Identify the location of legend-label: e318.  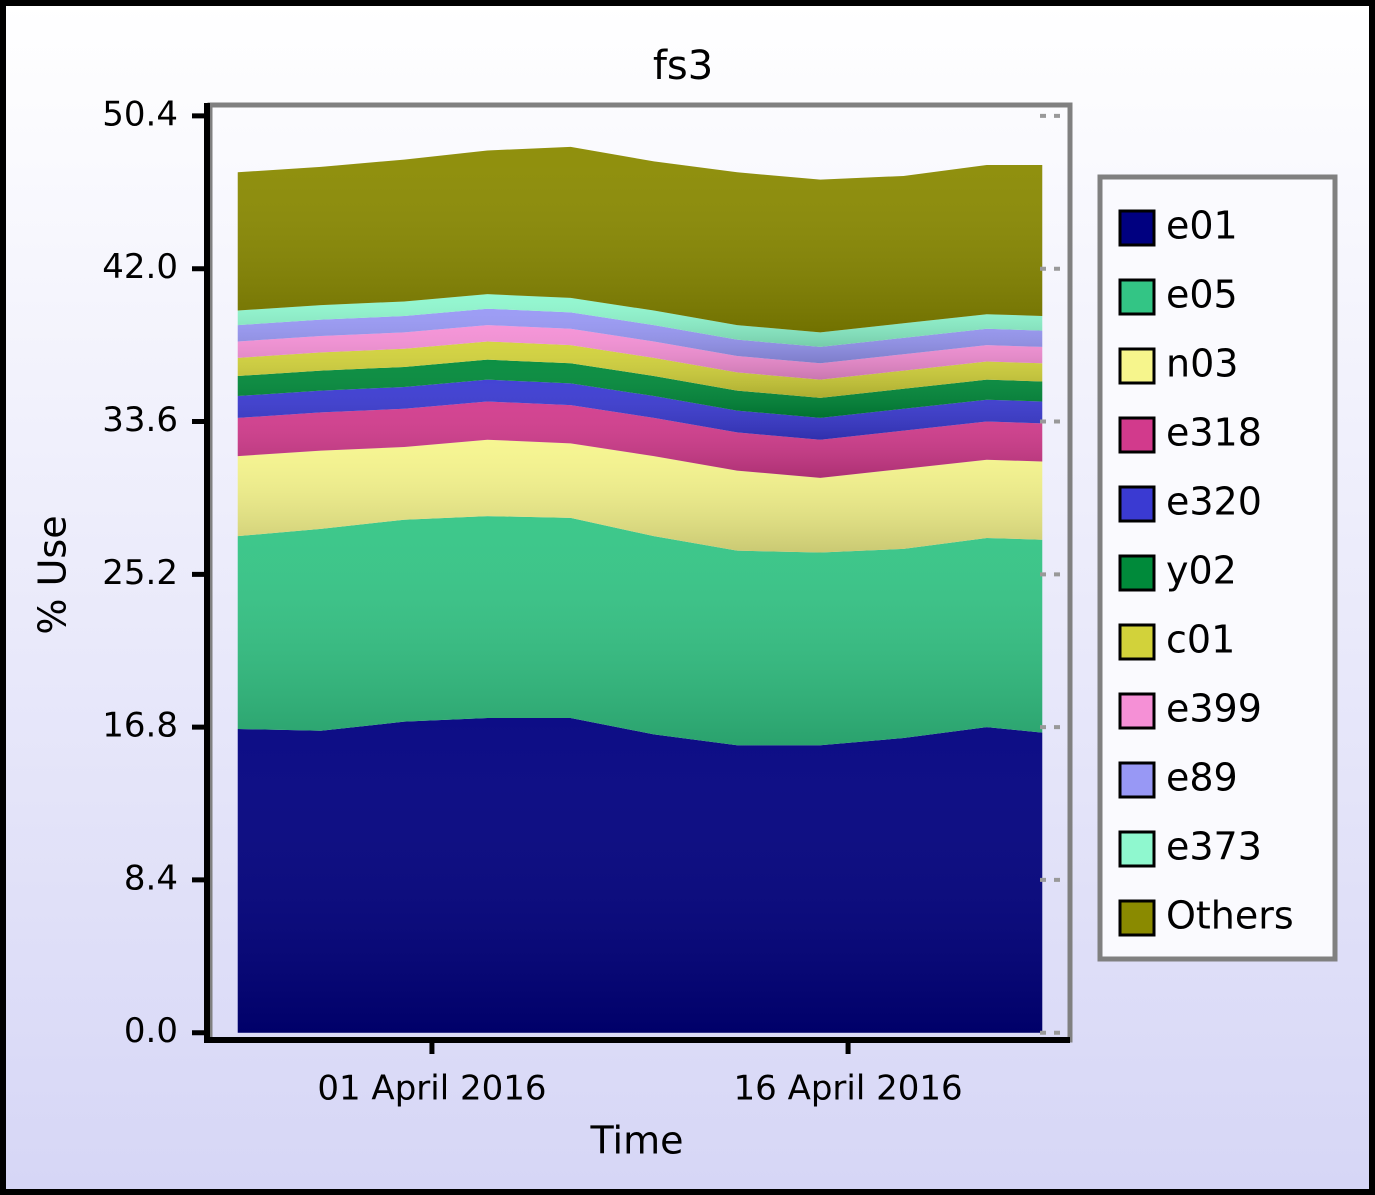
(1214, 433).